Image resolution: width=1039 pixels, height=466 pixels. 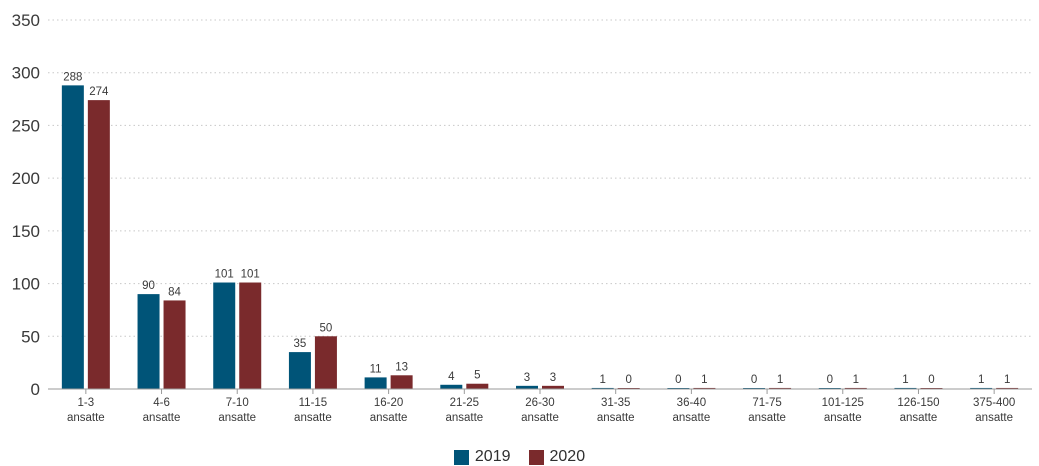 I want to click on legend-label-2019: 2019, so click(x=492, y=456).